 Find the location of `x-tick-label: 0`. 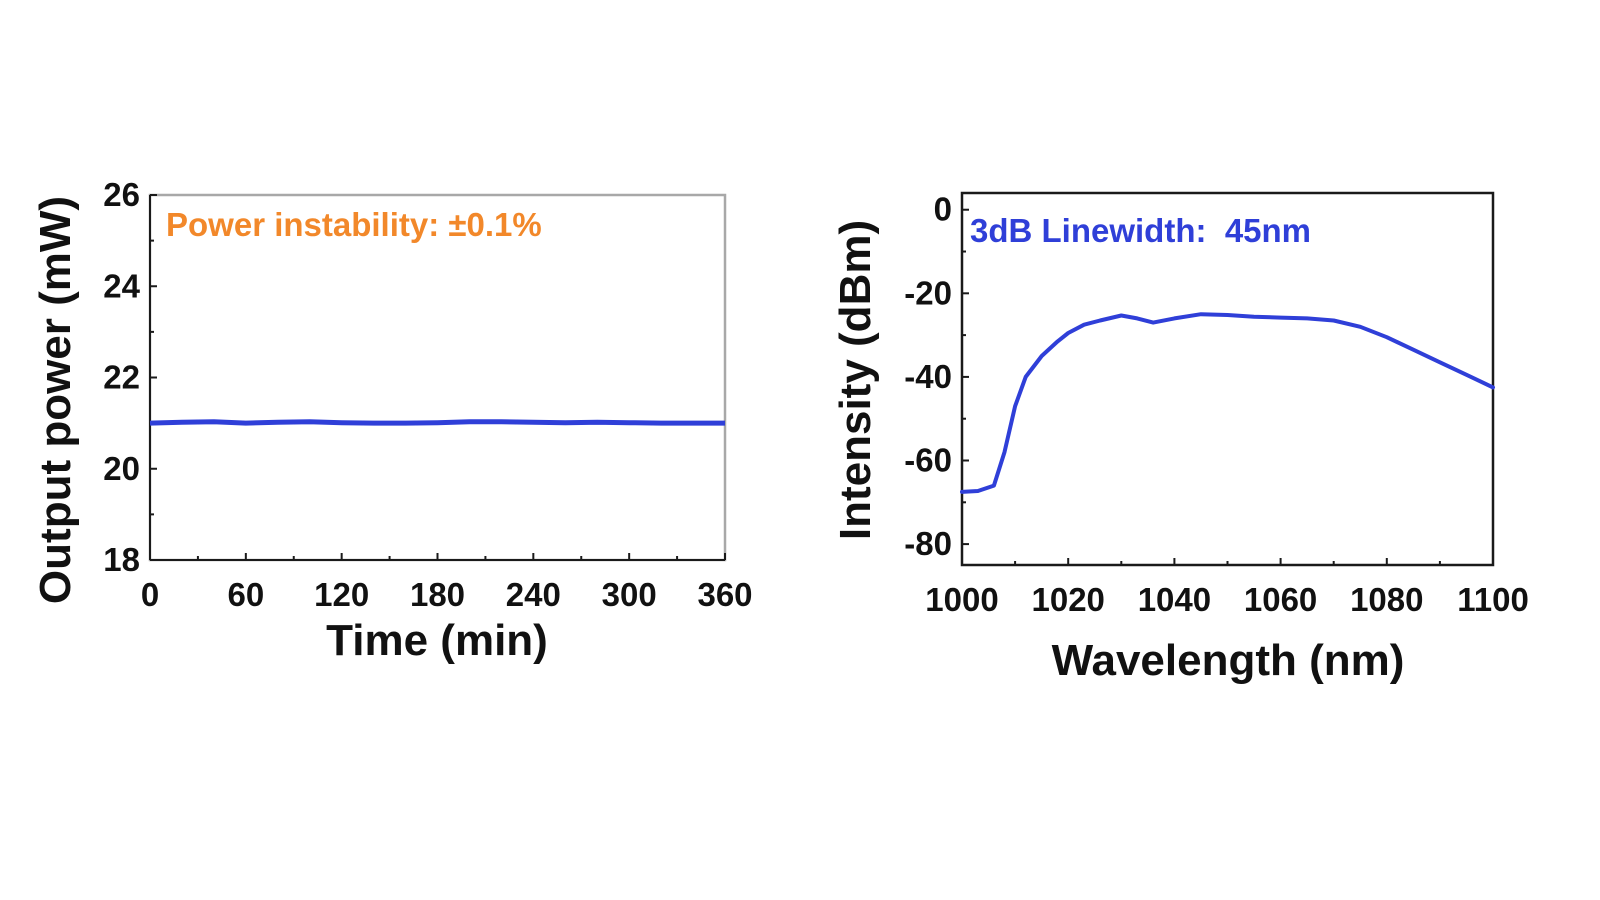

x-tick-label: 0 is located at coordinates (150, 594).